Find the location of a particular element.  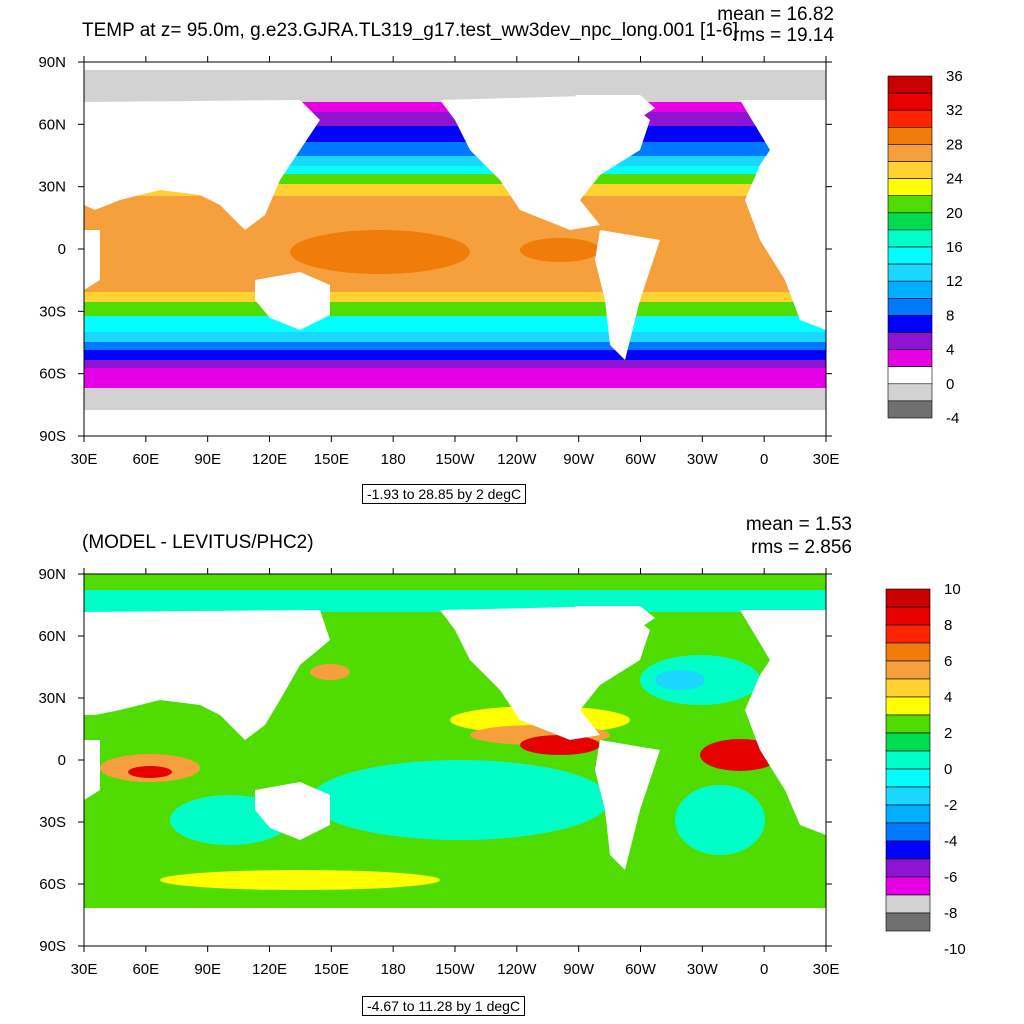

bottom-xtick-label: 120W is located at coordinates (517, 969).